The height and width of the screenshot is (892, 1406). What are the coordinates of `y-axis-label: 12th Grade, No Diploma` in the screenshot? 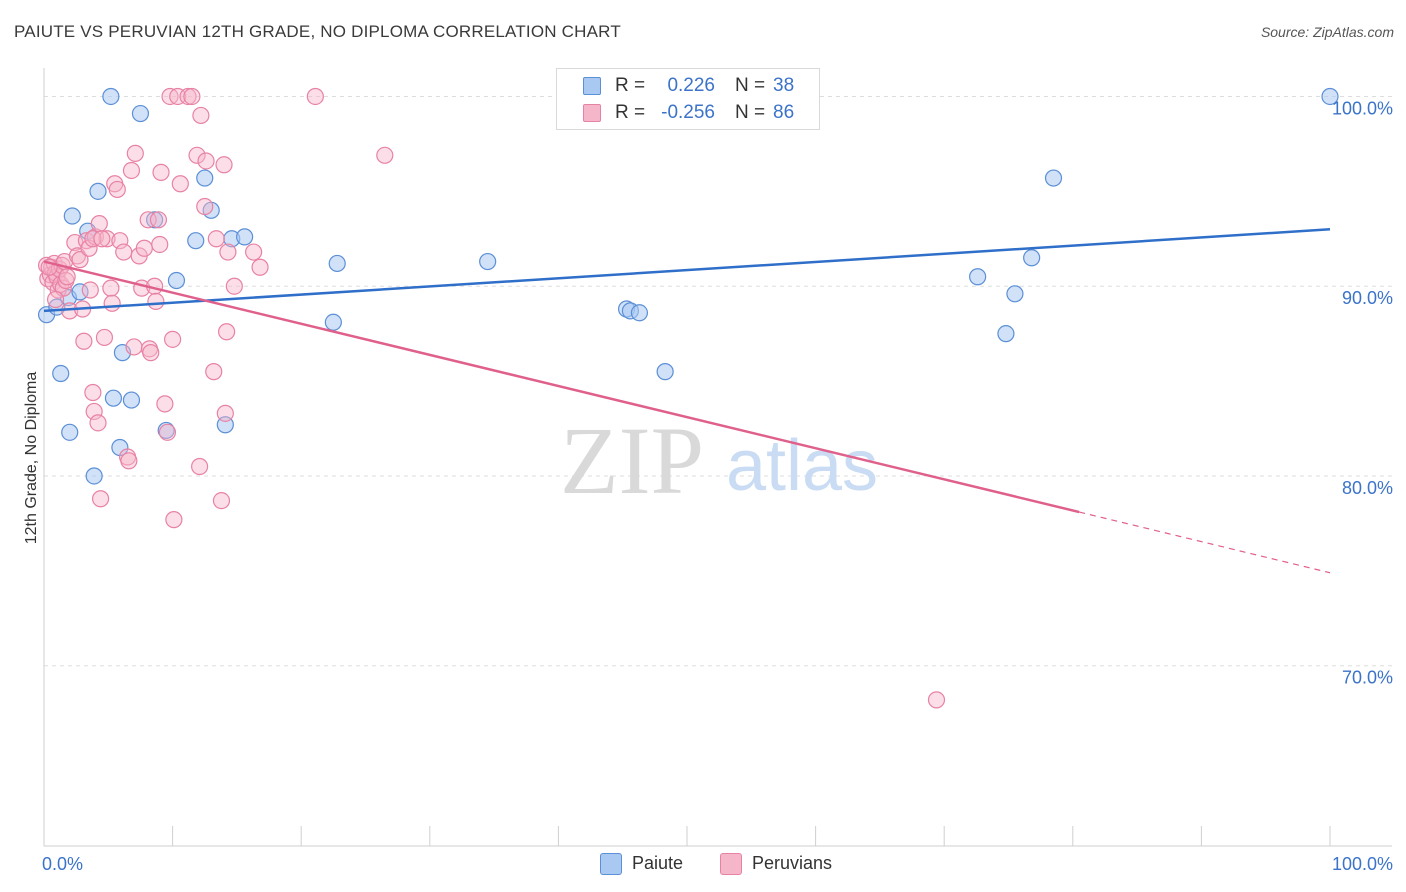 It's located at (31, 458).